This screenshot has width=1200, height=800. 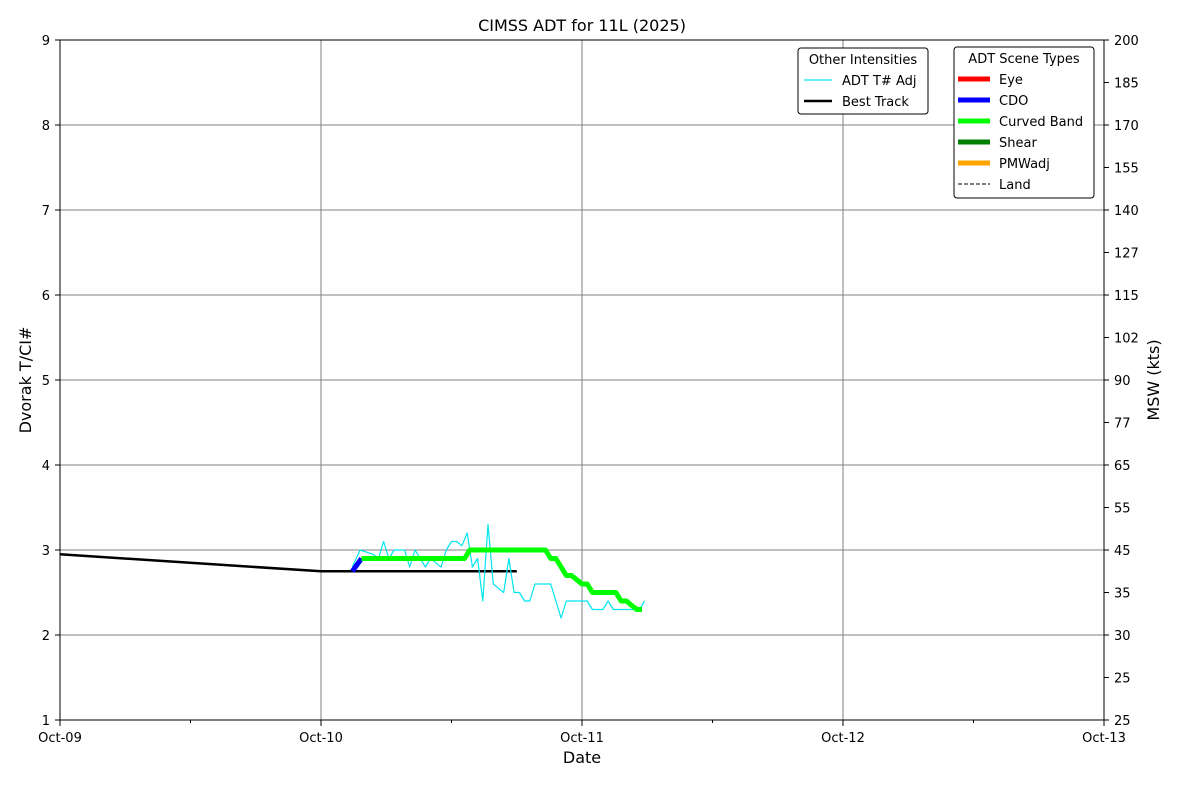 What do you see at coordinates (1126, 41) in the screenshot?
I see `y-right-tick-label: 200` at bounding box center [1126, 41].